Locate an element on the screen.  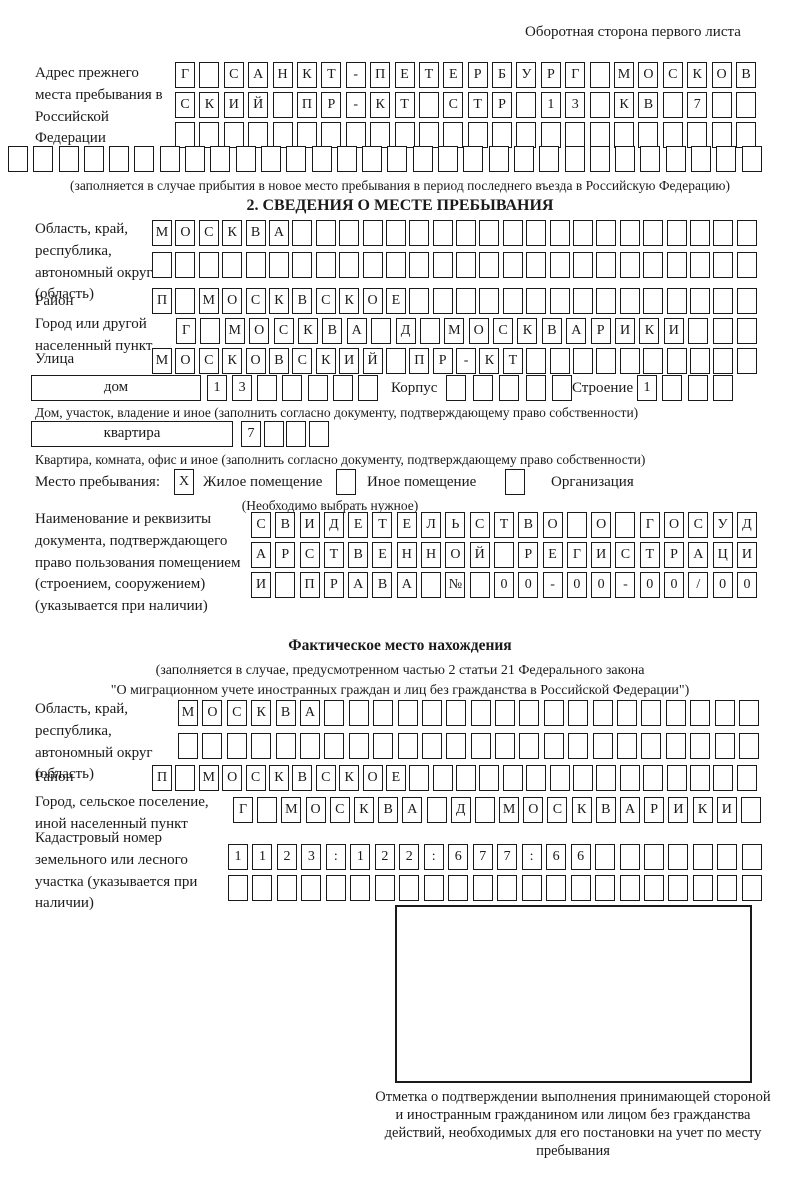
char-cell: П is located at coordinates (306, 105).